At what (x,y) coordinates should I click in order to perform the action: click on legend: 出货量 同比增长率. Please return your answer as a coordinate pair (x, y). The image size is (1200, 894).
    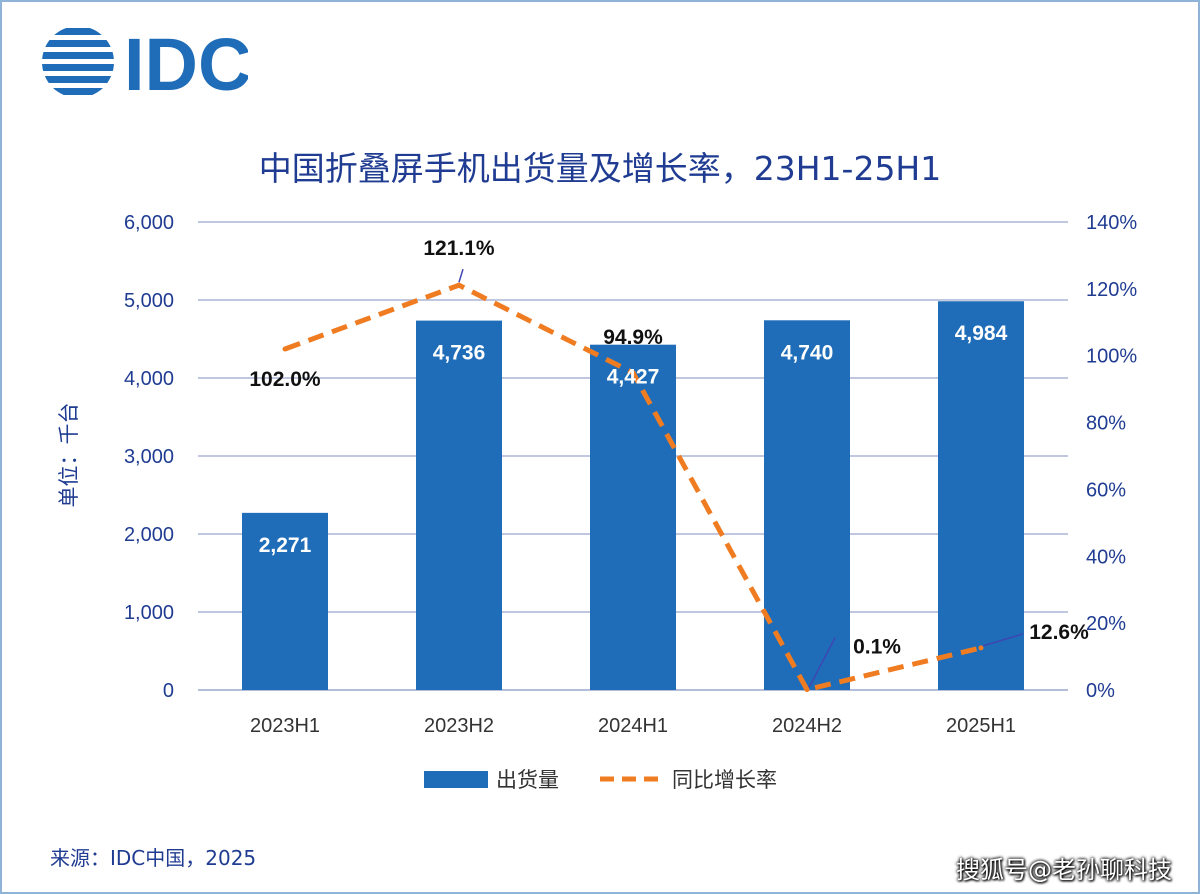
    Looking at the image, I should click on (600, 780).